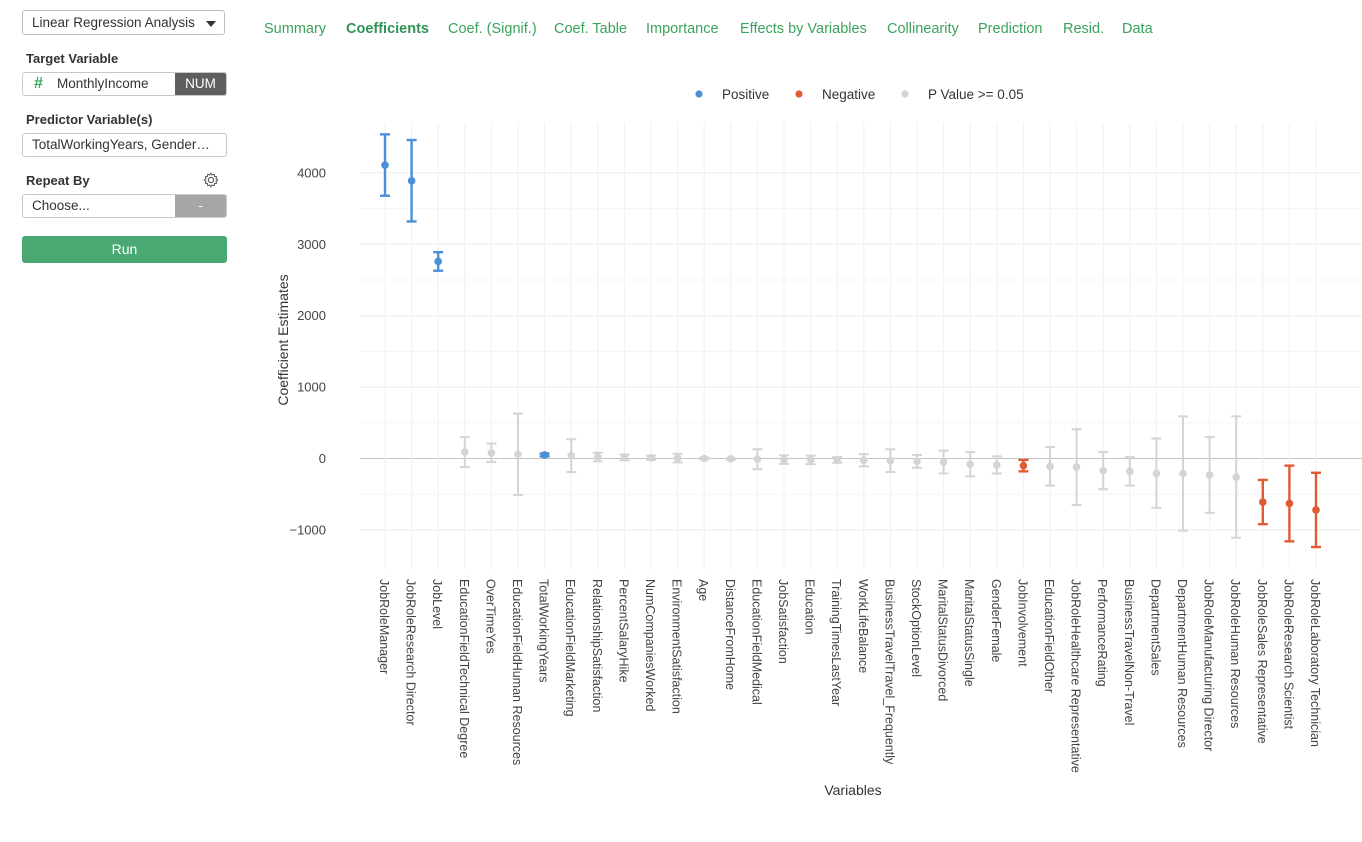 This screenshot has height=842, width=1362. What do you see at coordinates (1235, 653) in the screenshot?
I see `x-tick-label: JobRoleHuman Resources` at bounding box center [1235, 653].